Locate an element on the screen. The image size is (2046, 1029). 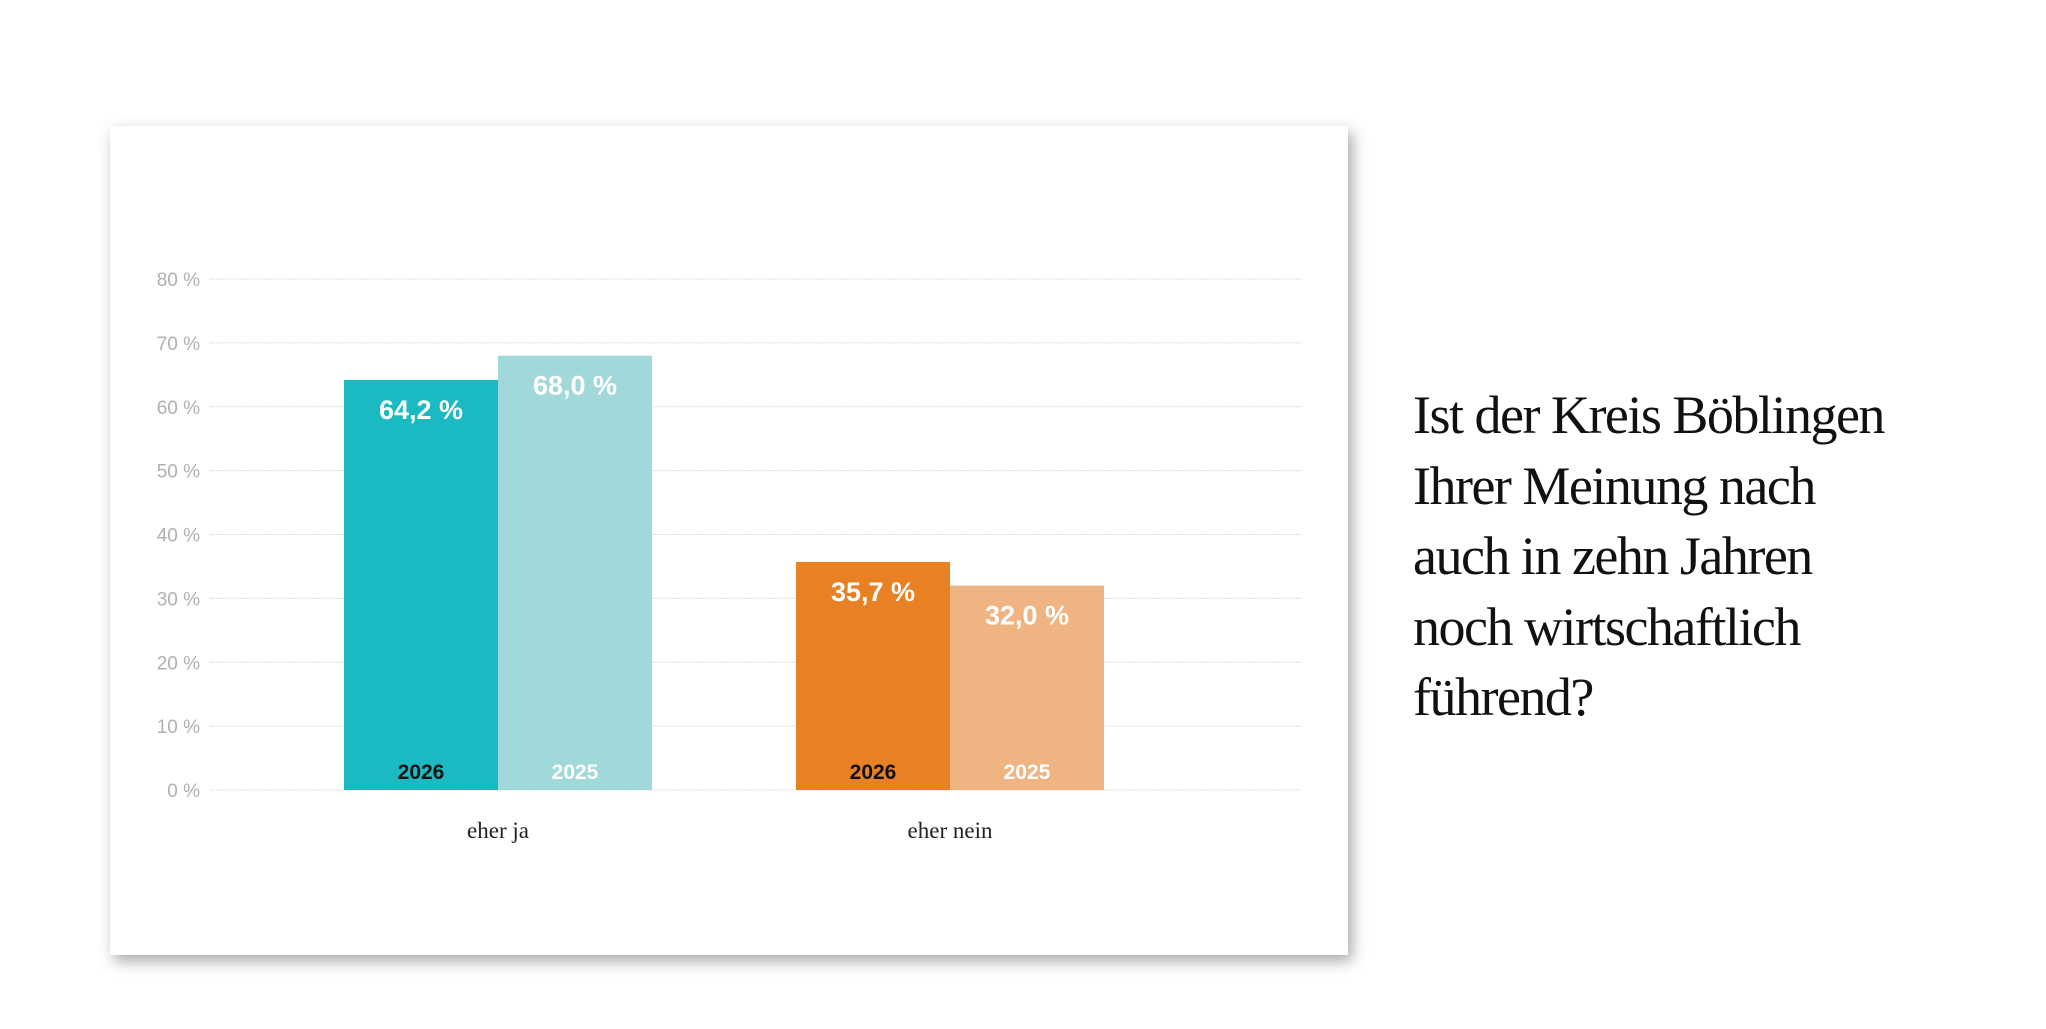
data-label: 35,7 % is located at coordinates (873, 592).